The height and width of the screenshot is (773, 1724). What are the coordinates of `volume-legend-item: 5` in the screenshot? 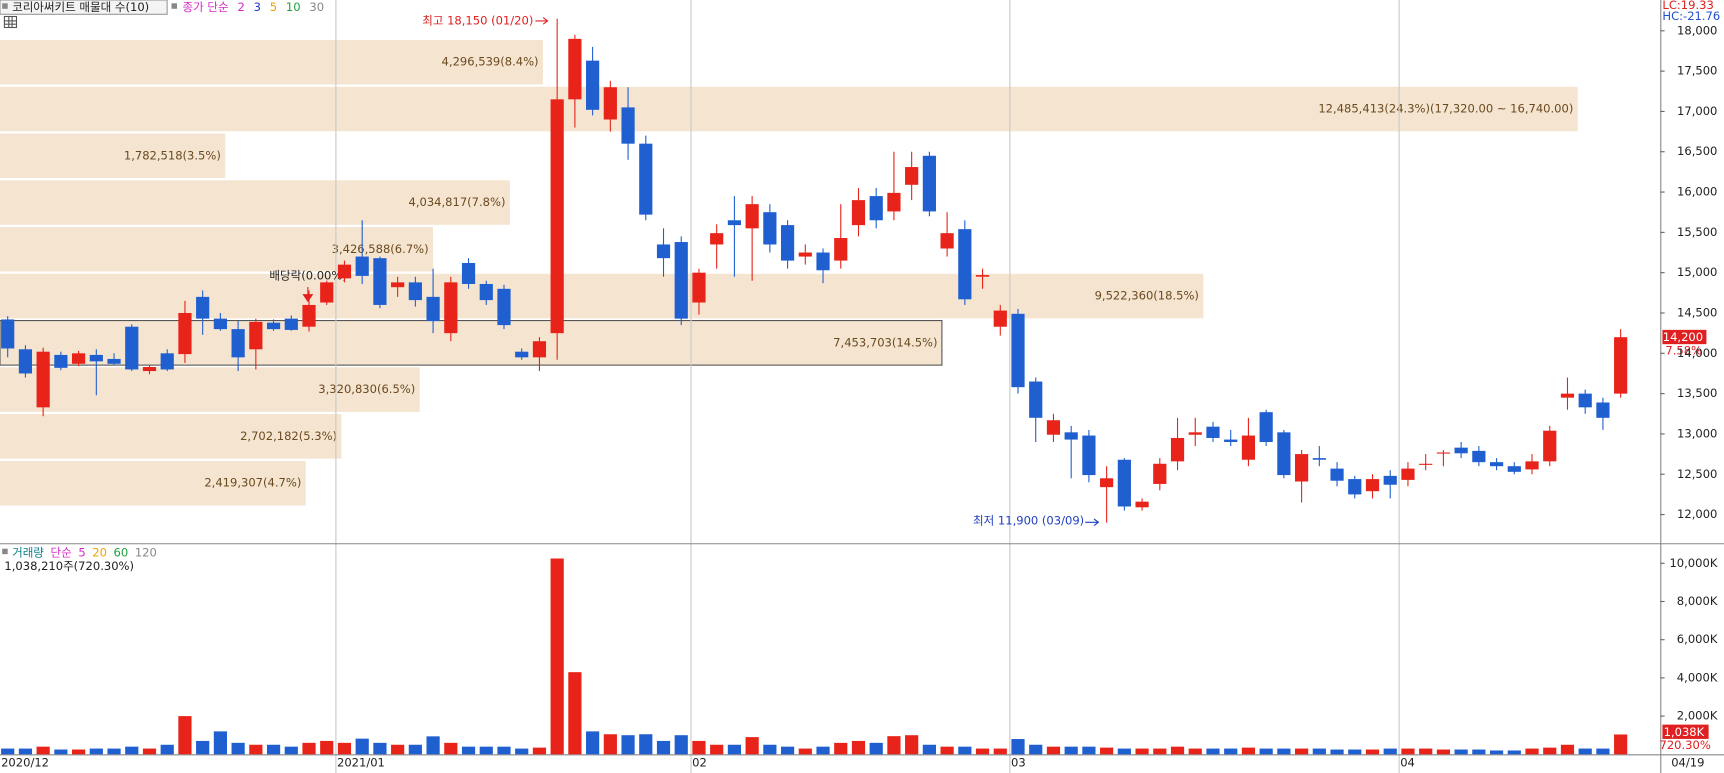 It's located at (81, 553).